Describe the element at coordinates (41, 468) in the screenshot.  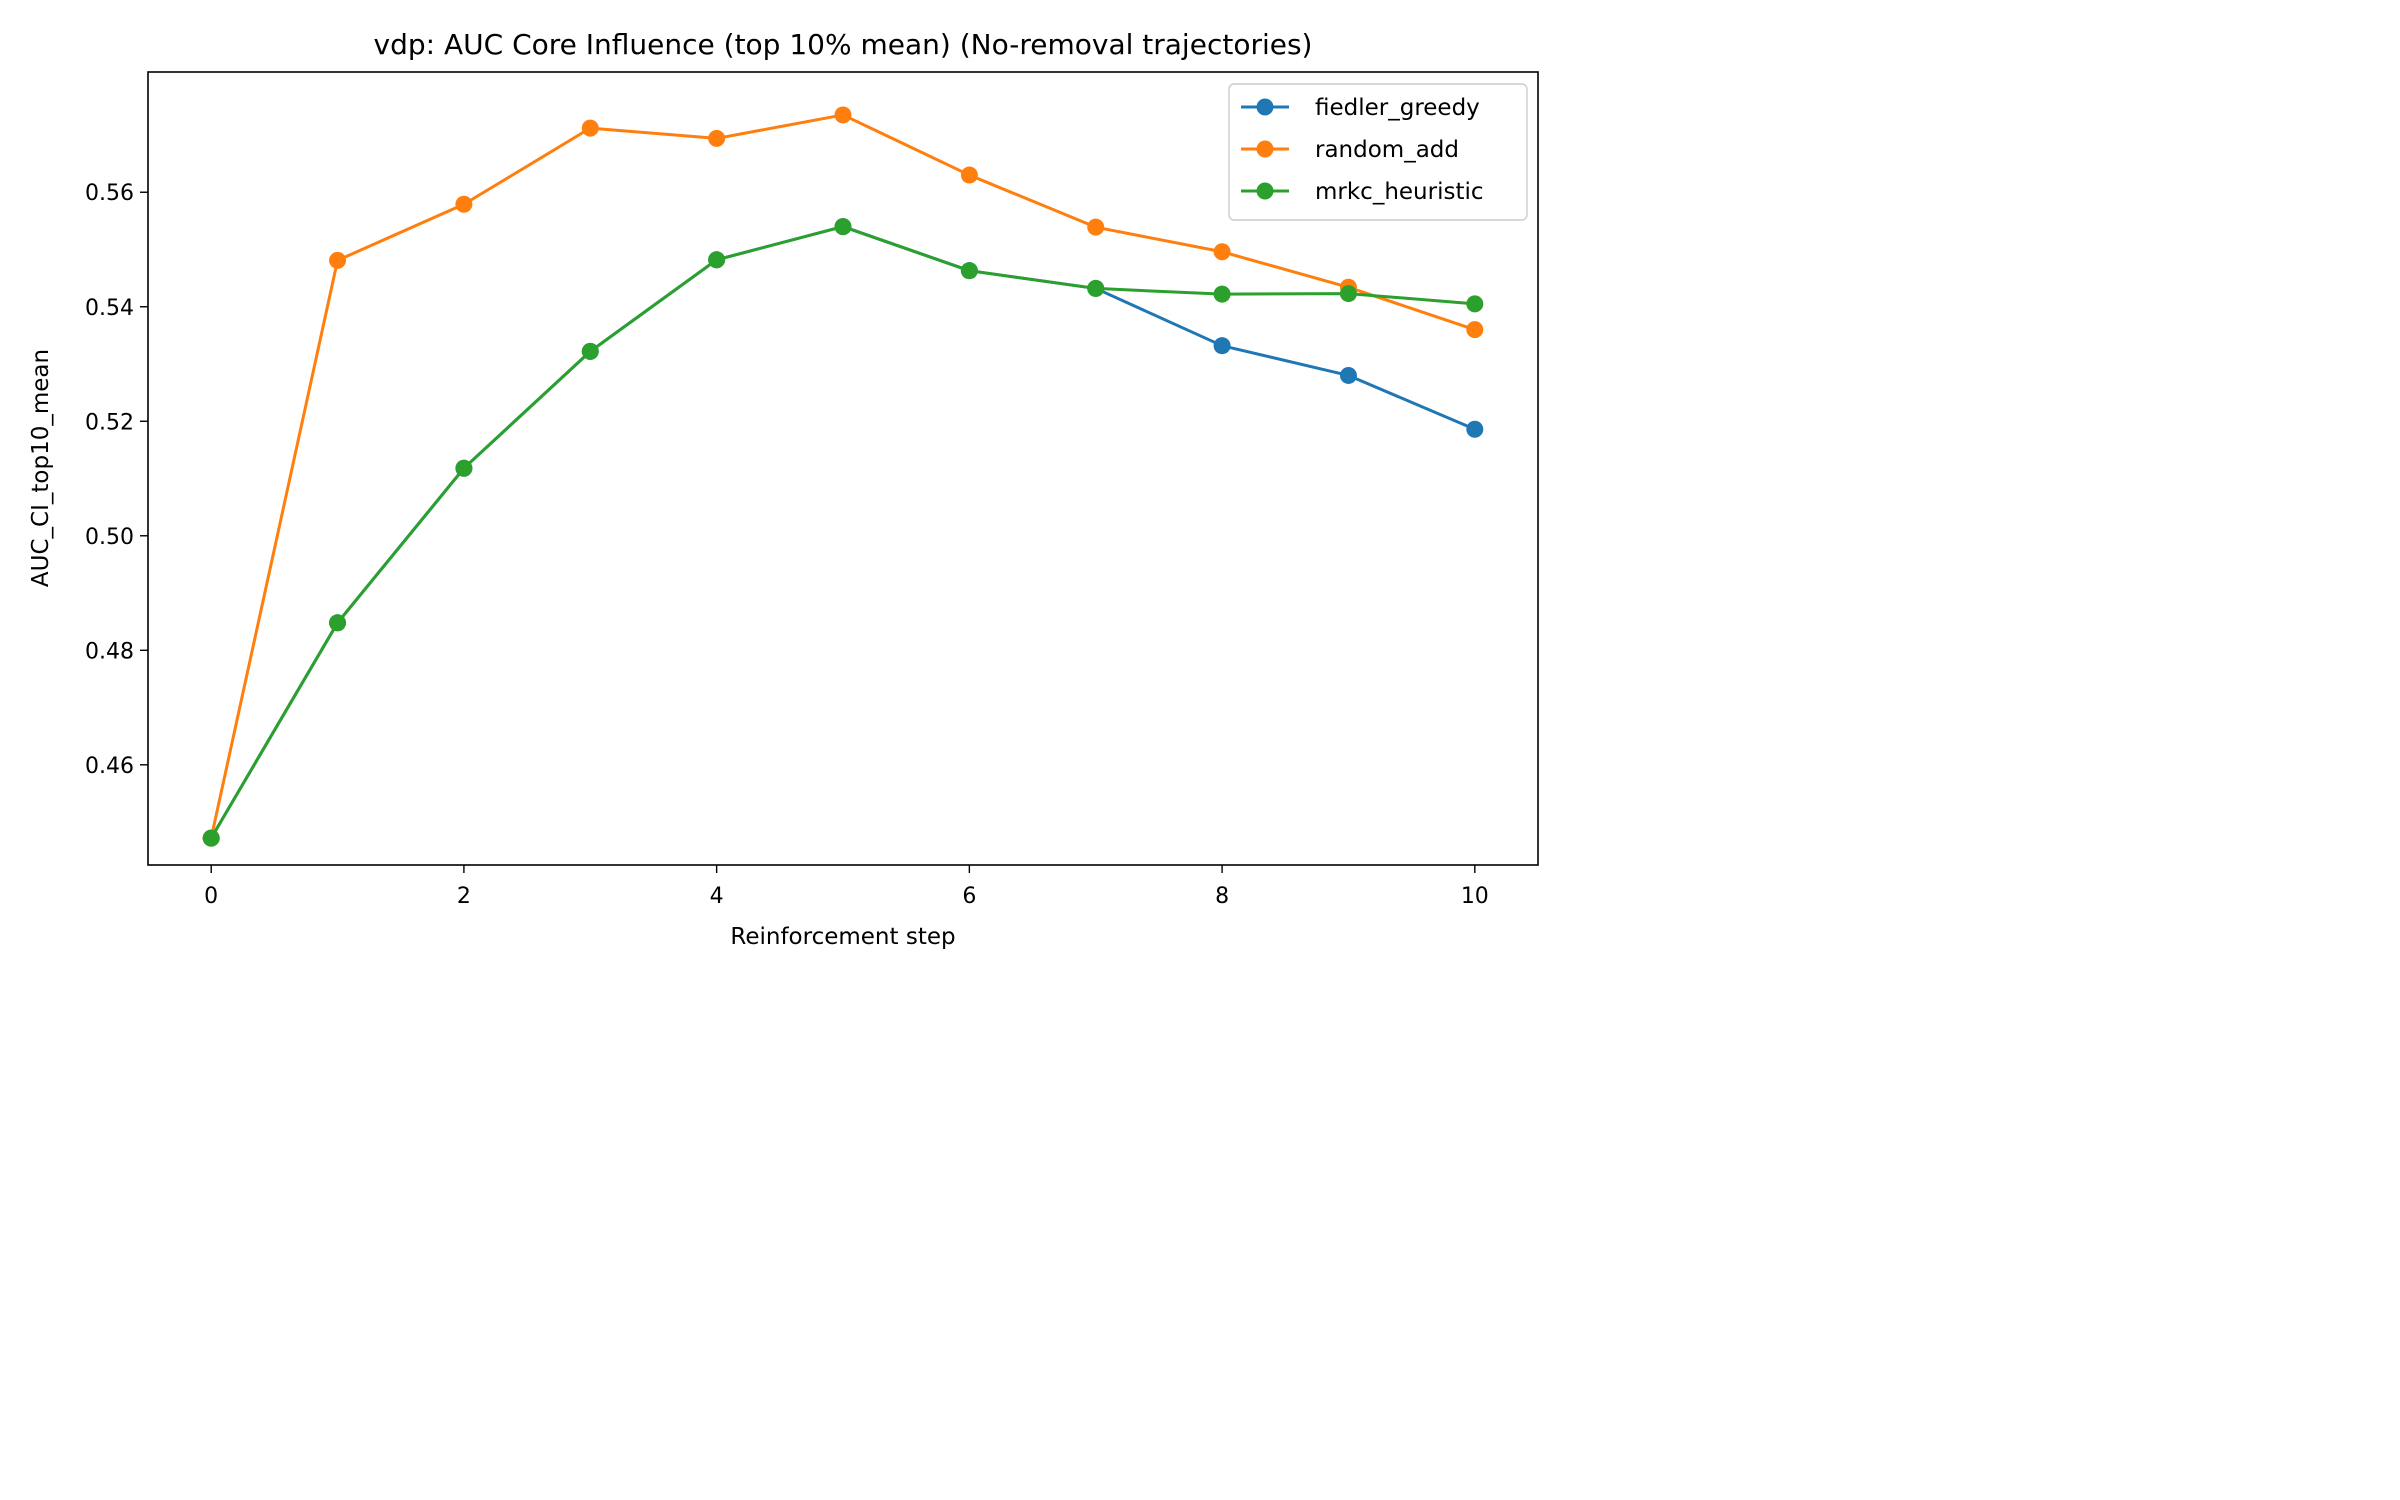
I see `y-axis-label: AUC_CI_top10_mean` at that location.